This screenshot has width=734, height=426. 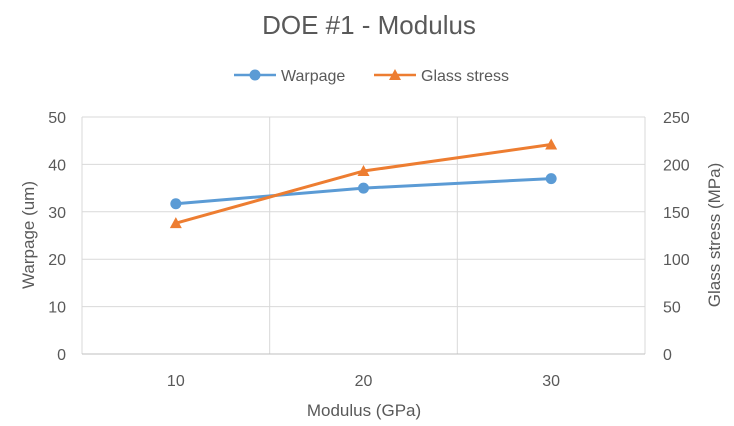 I want to click on y2-tick-label: 100, so click(x=676, y=260).